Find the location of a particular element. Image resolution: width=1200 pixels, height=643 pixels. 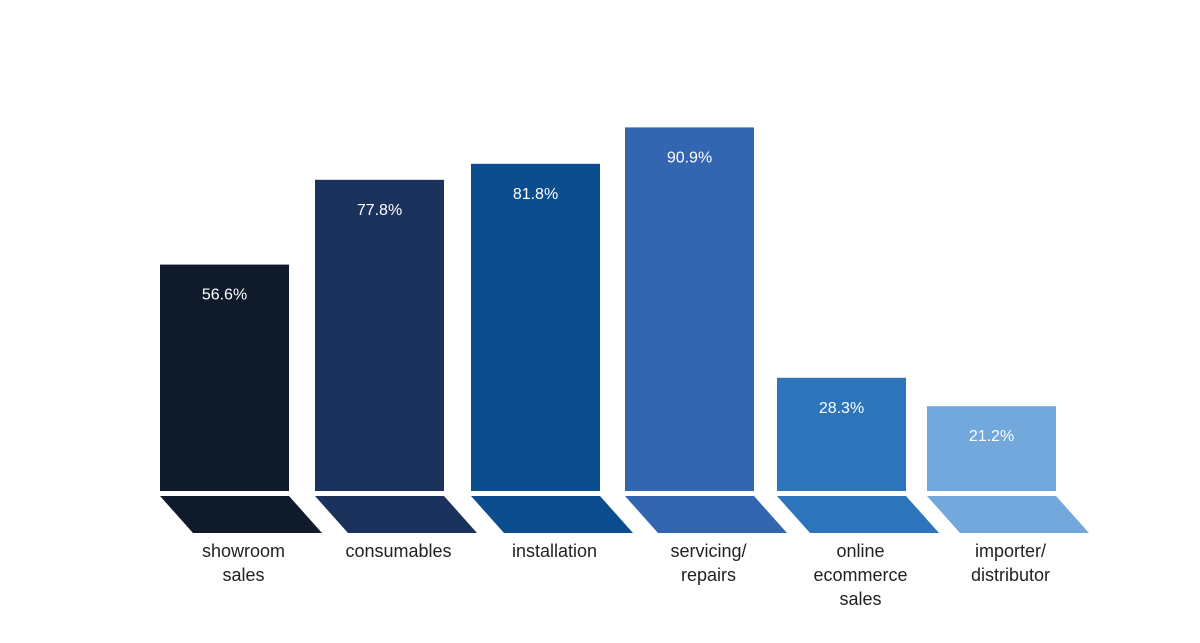

value-label-0: 56.6% is located at coordinates (224, 295).